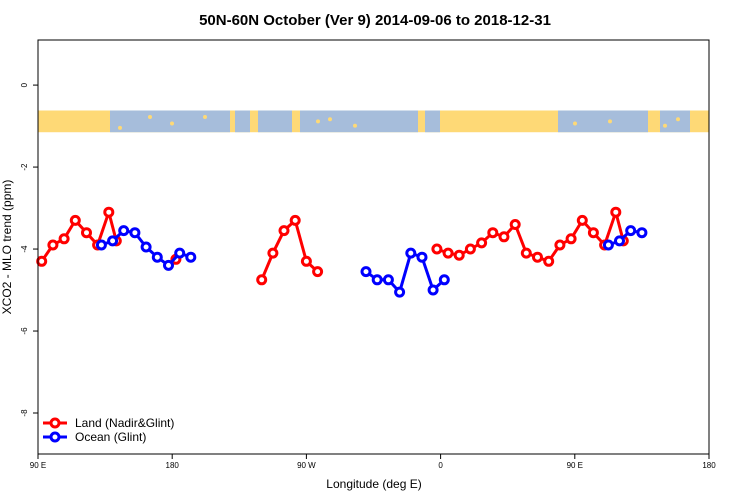 The image size is (750, 500). What do you see at coordinates (24, 249) in the screenshot?
I see `y-tick-label: -4` at bounding box center [24, 249].